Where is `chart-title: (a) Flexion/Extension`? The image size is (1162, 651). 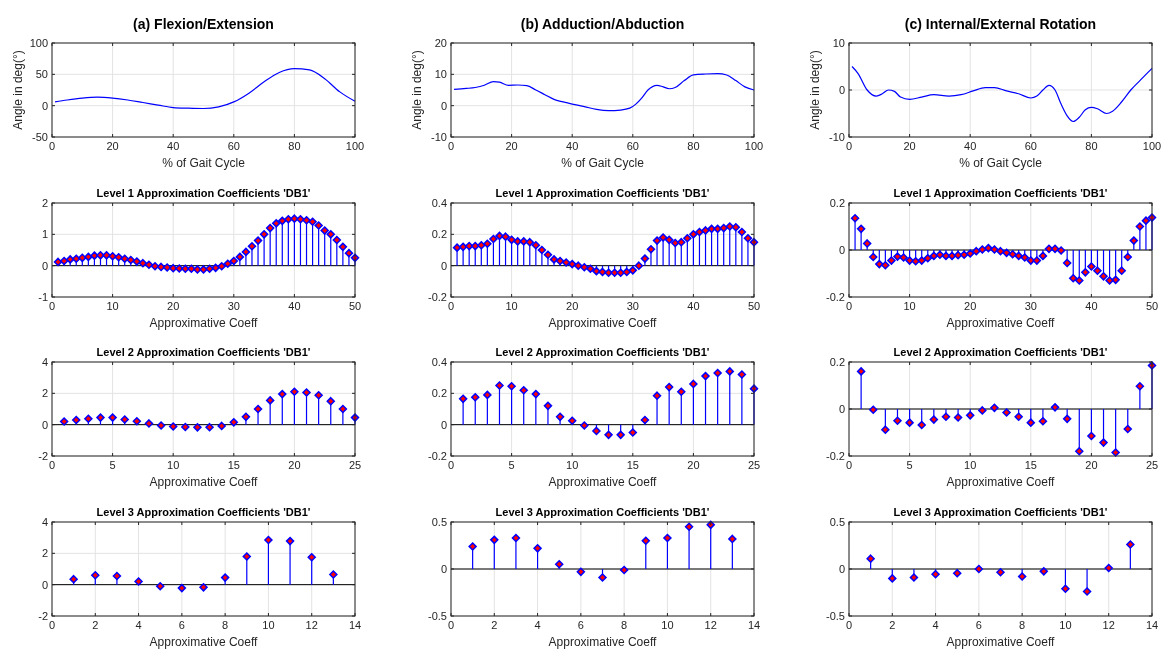 chart-title: (a) Flexion/Extension is located at coordinates (203, 24).